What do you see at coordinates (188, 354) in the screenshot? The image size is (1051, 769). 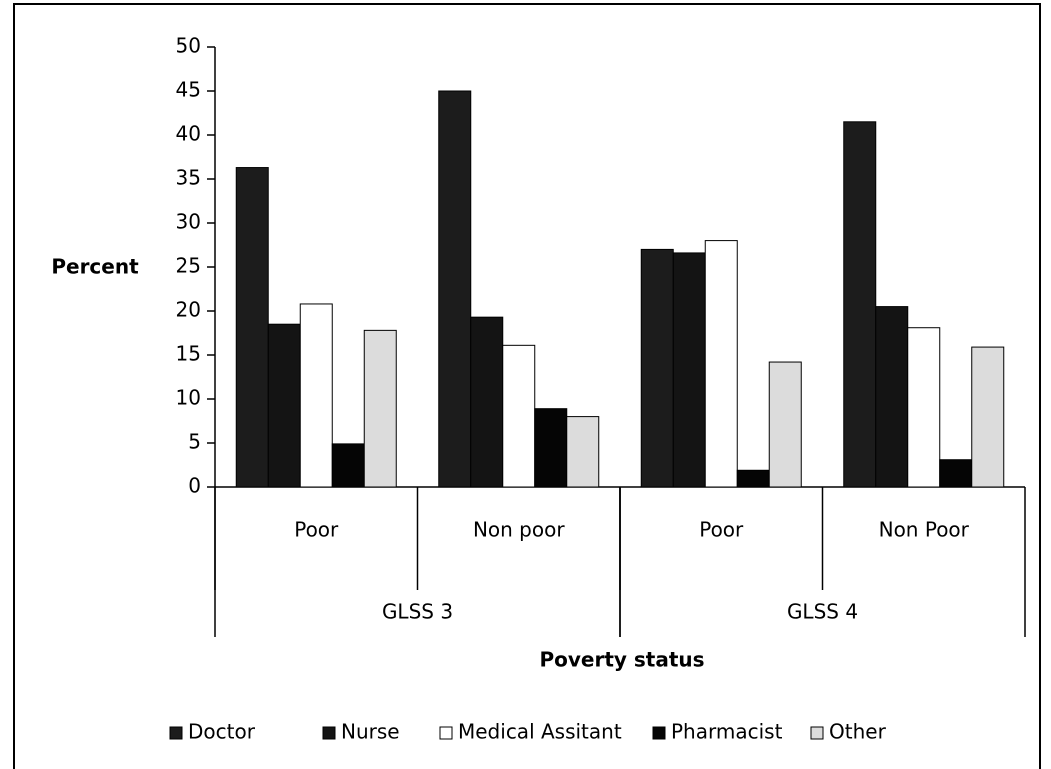 I see `y-tick-label: 15` at bounding box center [188, 354].